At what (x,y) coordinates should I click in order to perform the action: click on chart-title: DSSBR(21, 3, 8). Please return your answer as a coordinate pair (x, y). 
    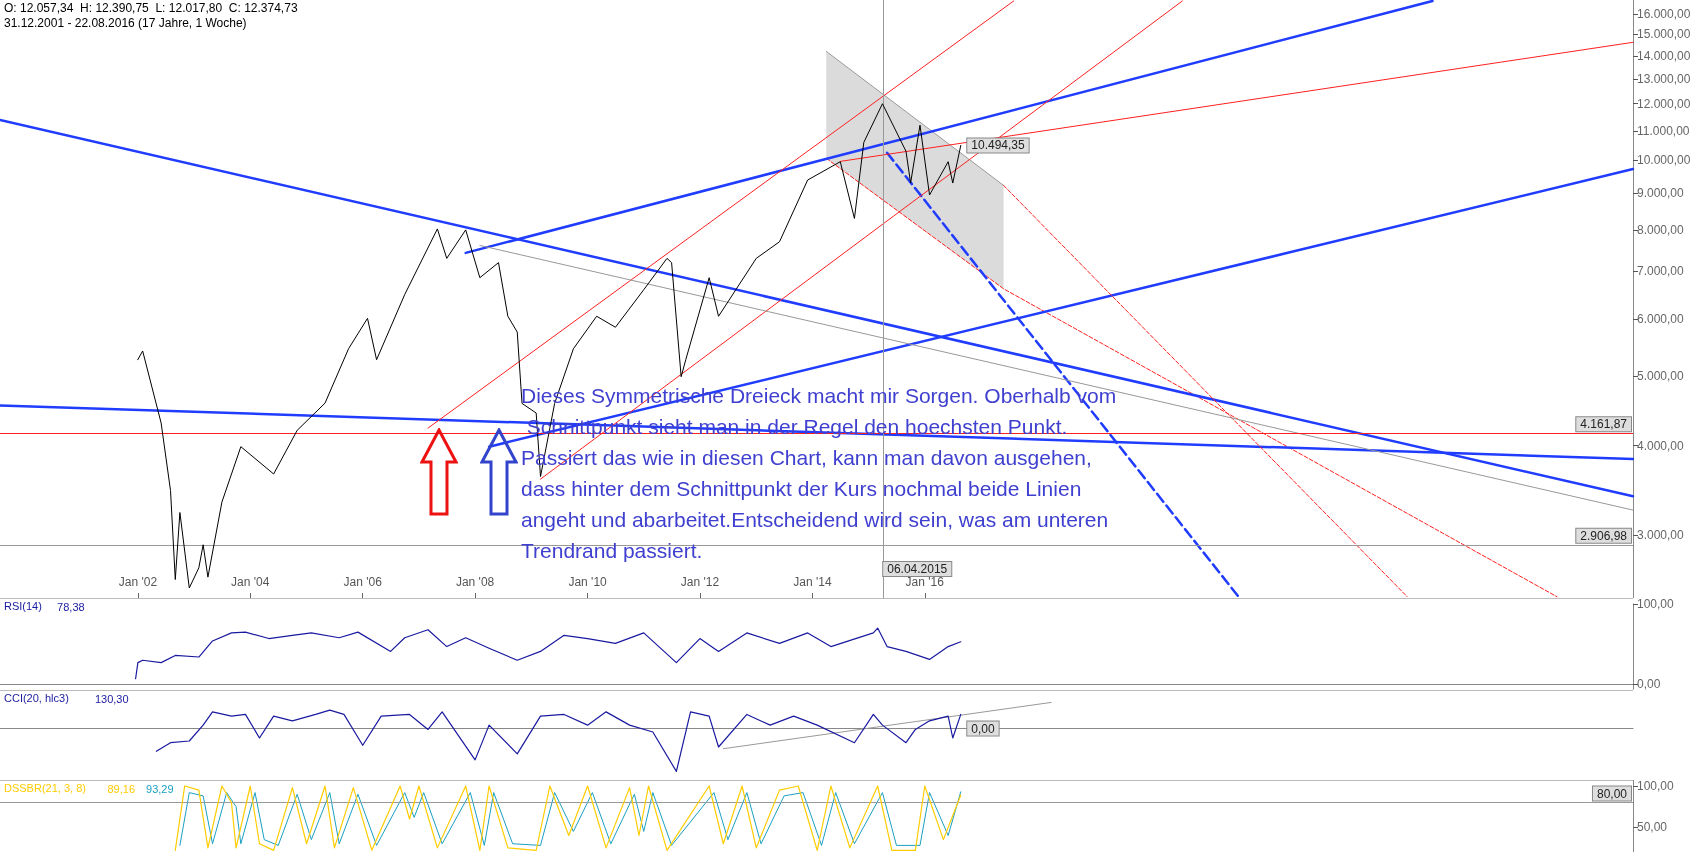
    Looking at the image, I should click on (45, 787).